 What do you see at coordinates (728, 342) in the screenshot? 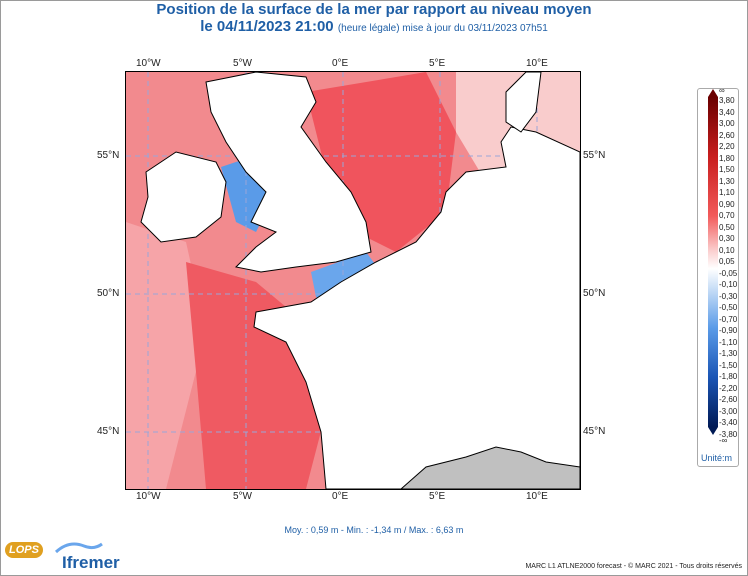
I see `legend-label: -1,10` at bounding box center [728, 342].